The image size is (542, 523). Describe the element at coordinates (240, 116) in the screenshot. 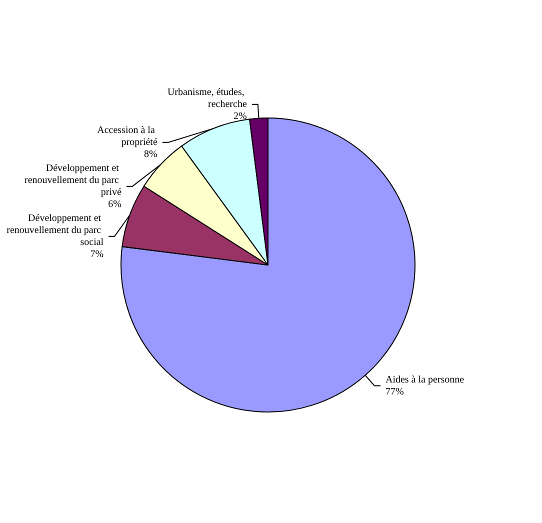

I see `data-label: 2%` at that location.